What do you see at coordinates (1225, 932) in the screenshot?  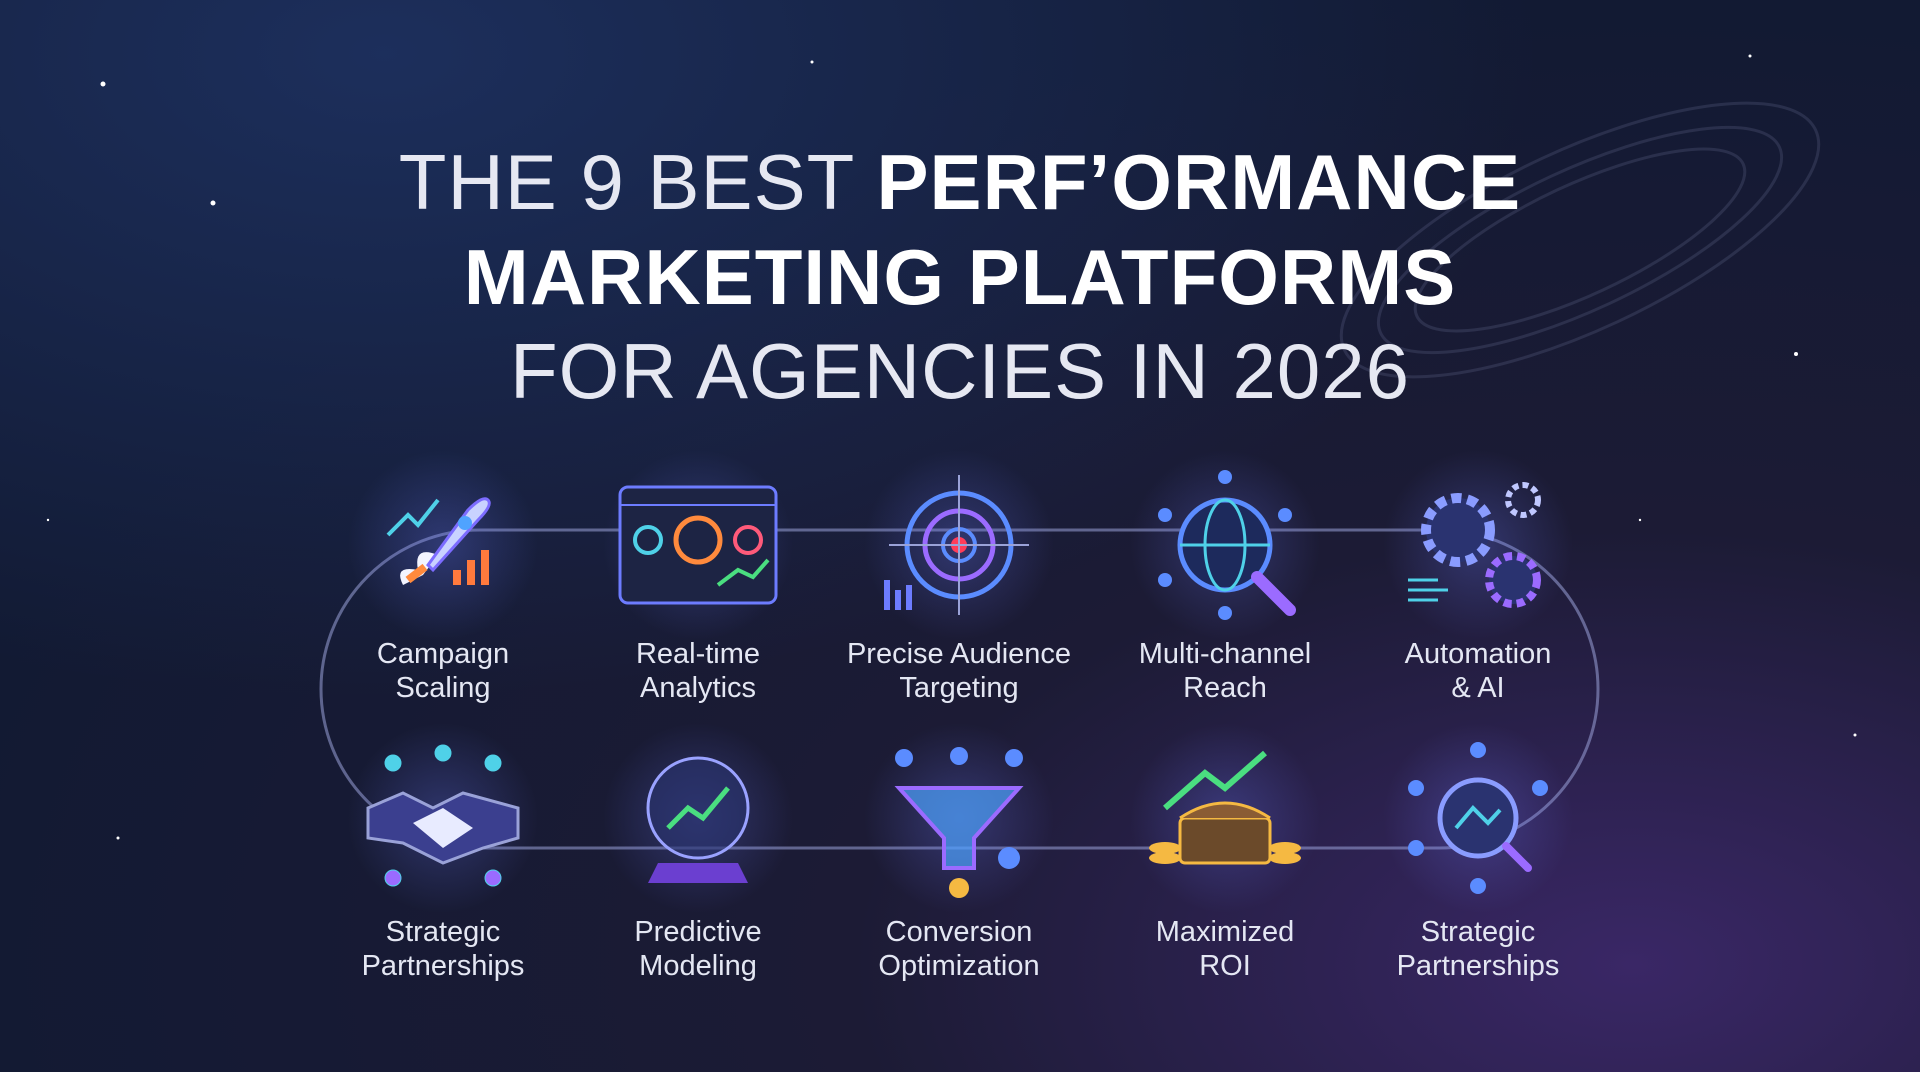 I see `item-label: Maximized` at bounding box center [1225, 932].